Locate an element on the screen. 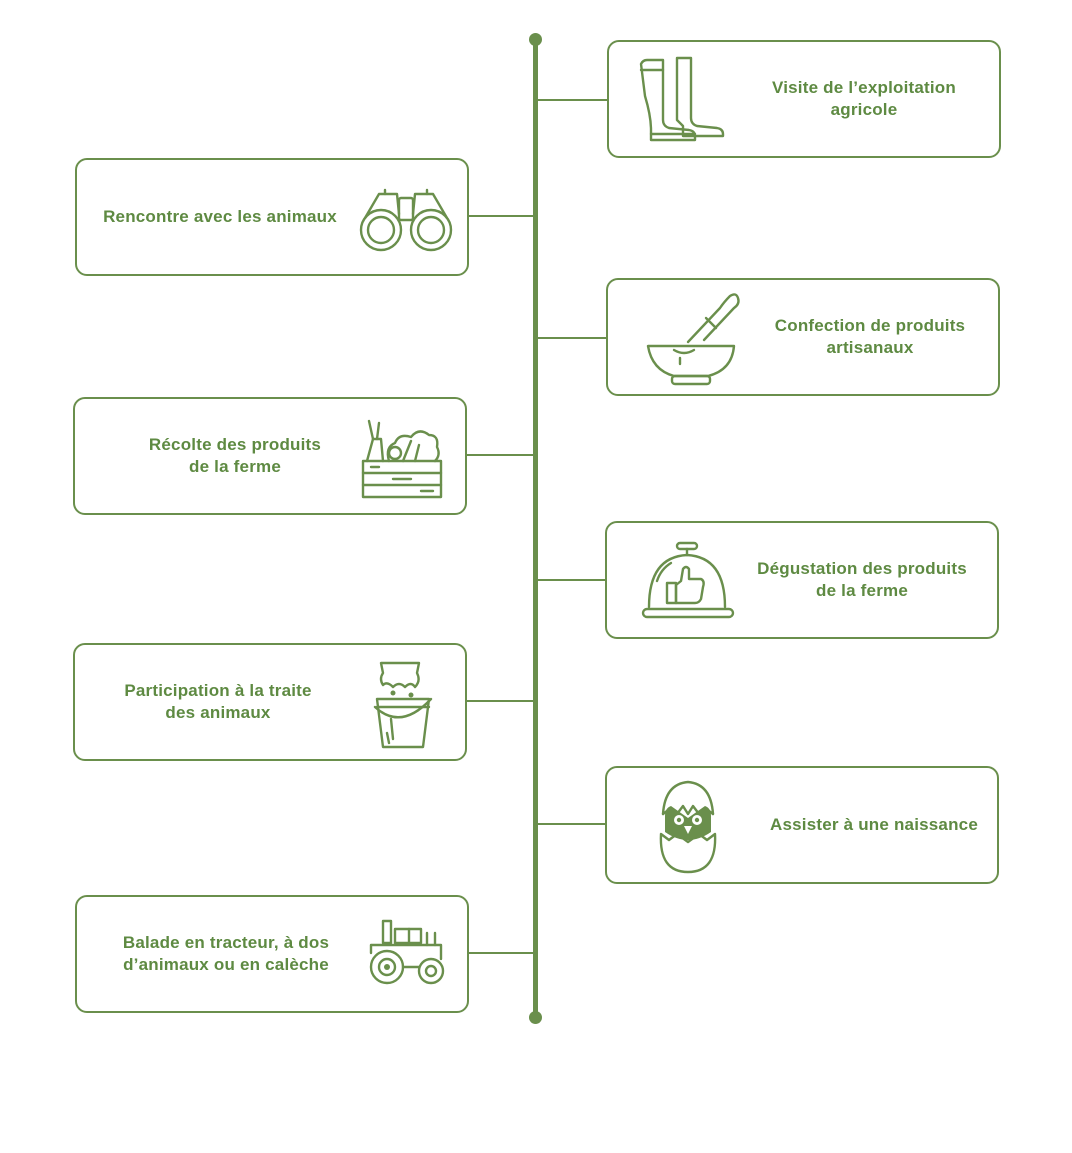 The height and width of the screenshot is (1153, 1072). timeline-axis is located at coordinates (535, 528).